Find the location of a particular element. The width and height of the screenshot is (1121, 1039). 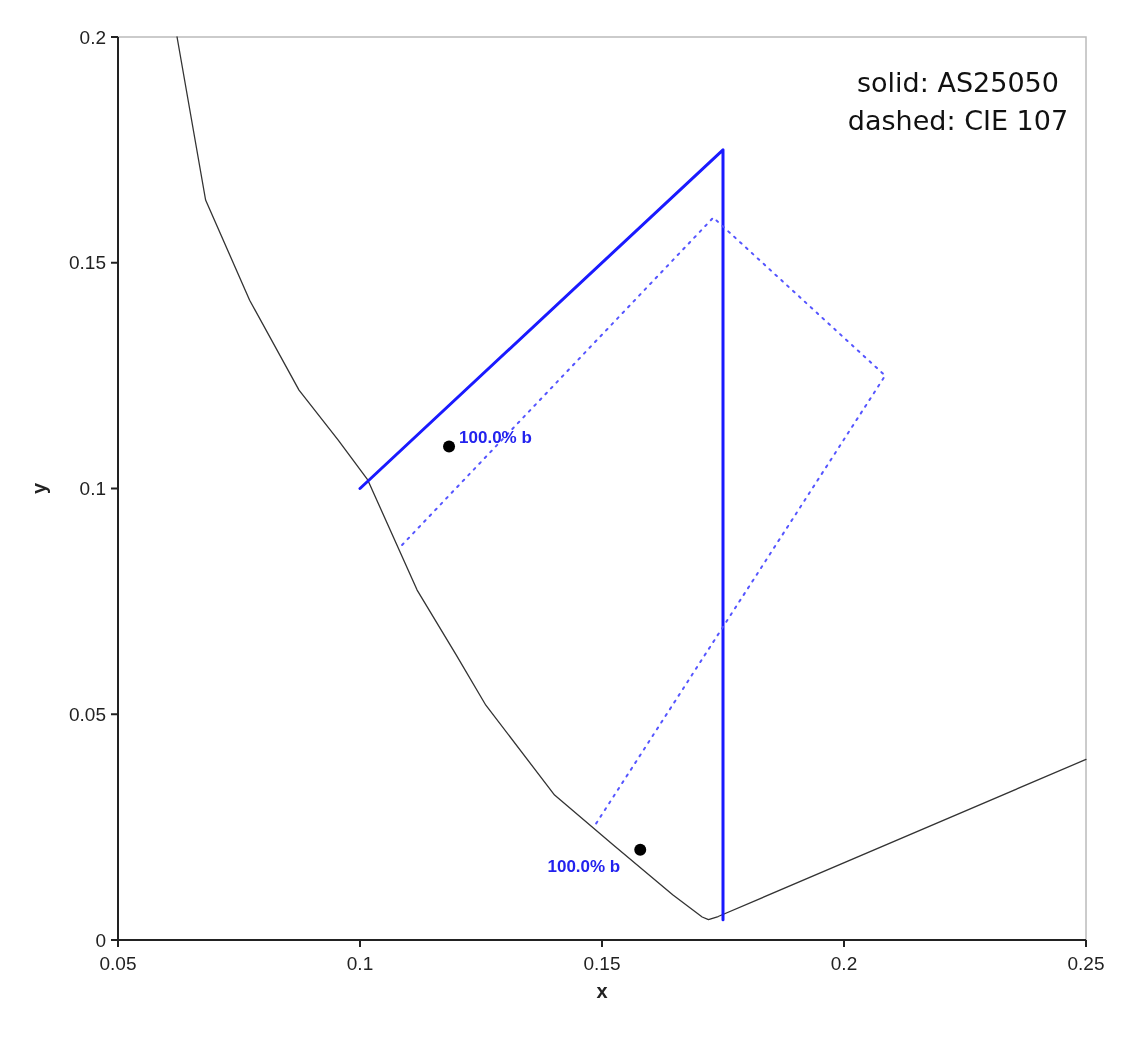

y-tick-label: 0.1 is located at coordinates (92, 489).